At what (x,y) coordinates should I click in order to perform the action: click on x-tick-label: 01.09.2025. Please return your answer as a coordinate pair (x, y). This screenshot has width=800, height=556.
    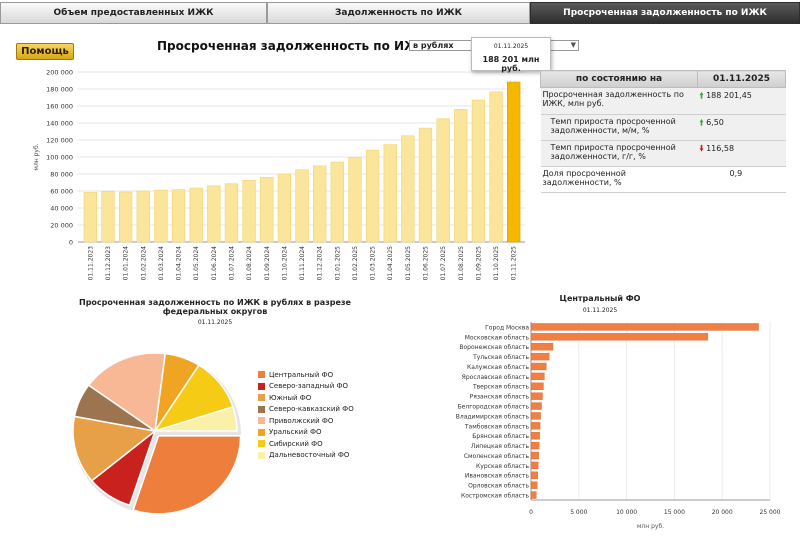
    Looking at the image, I should click on (478, 263).